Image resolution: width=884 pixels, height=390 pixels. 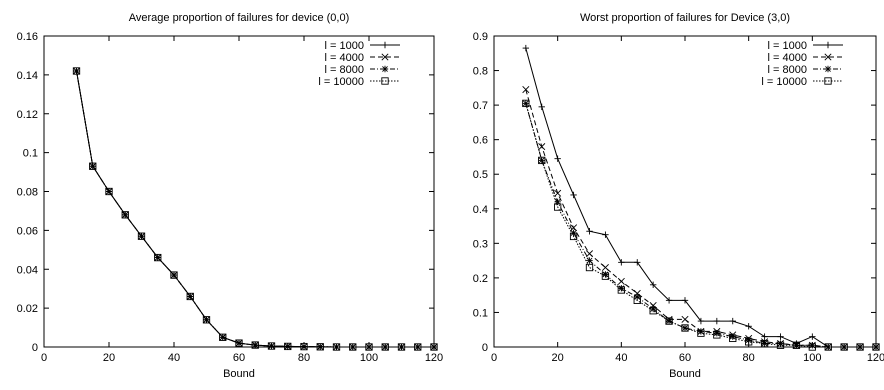 I want to click on x-tick-label: 120, so click(x=434, y=358).